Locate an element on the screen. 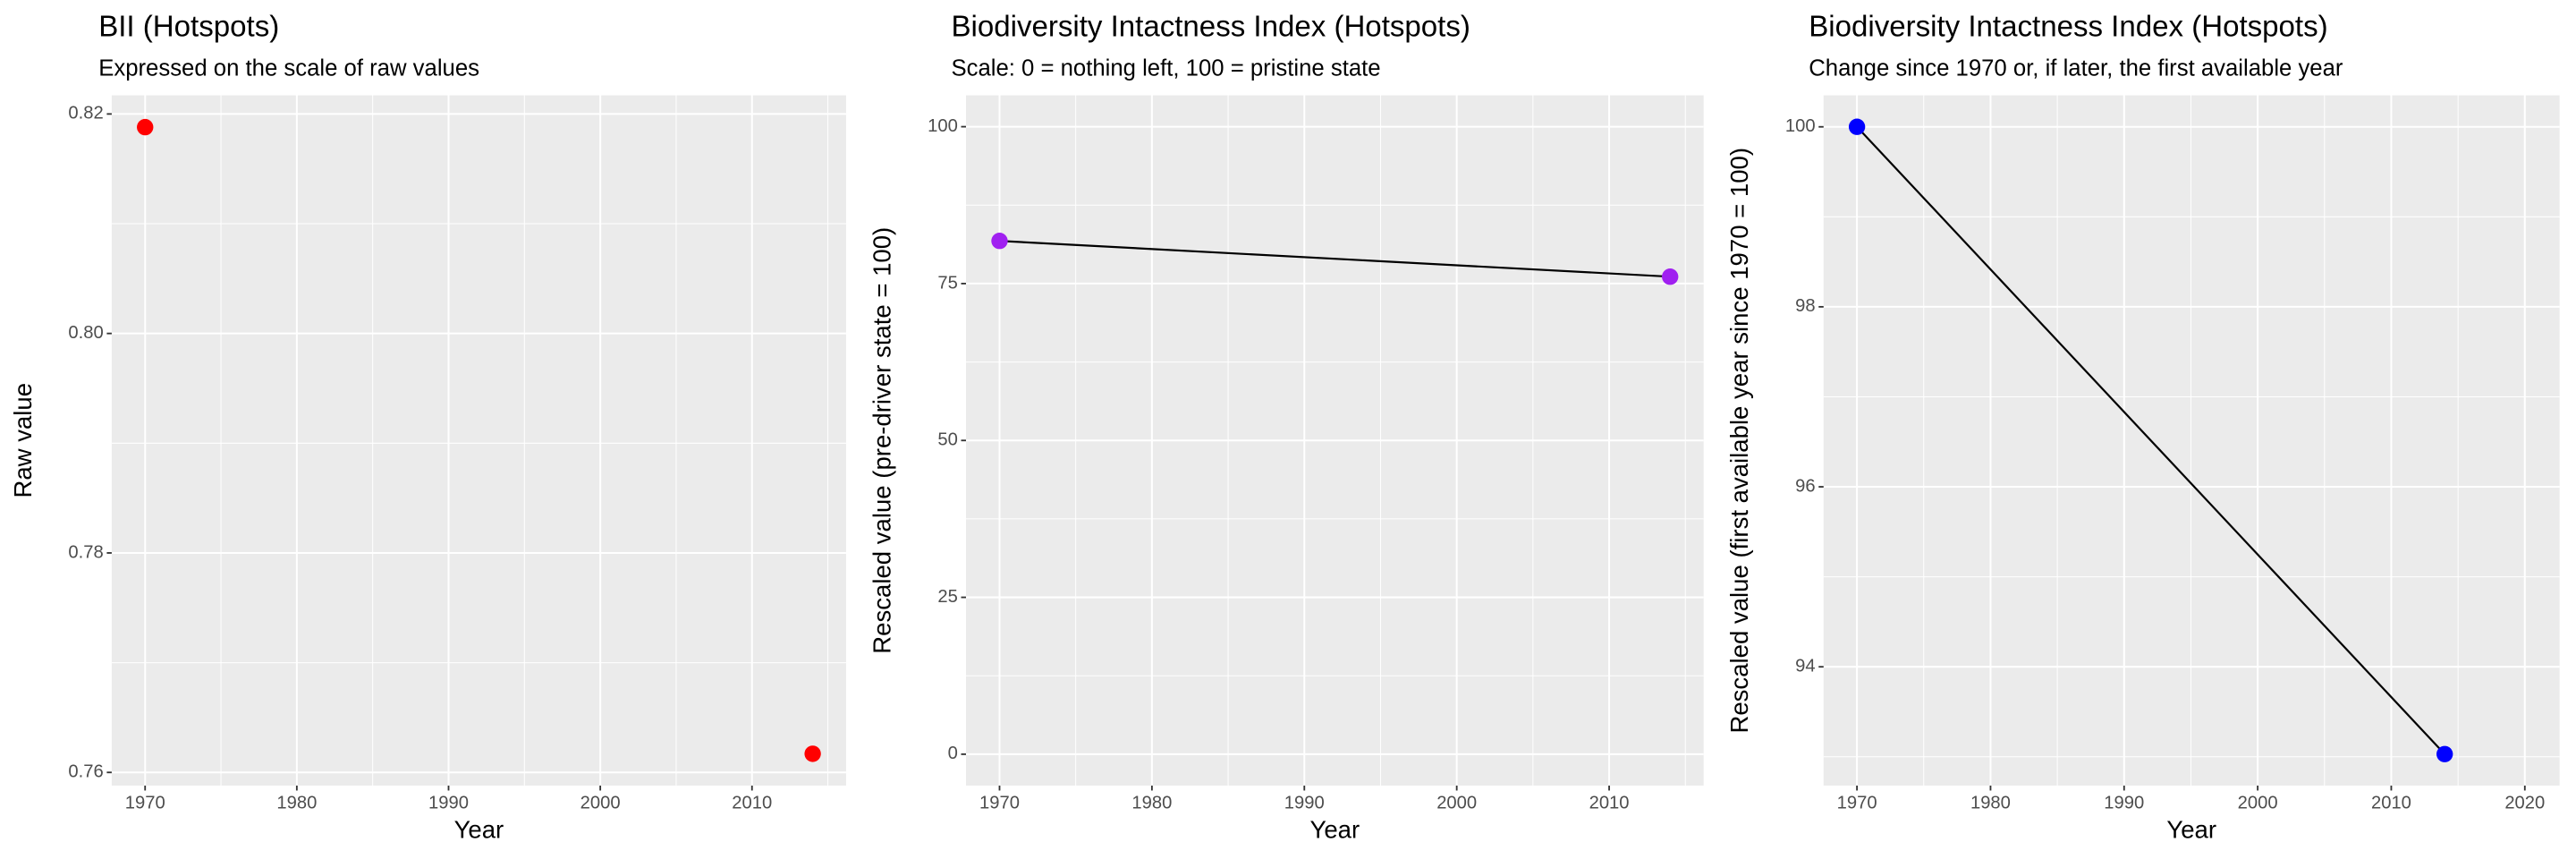  chart-subtitle: Expressed on the scale of raw values is located at coordinates (288, 68).